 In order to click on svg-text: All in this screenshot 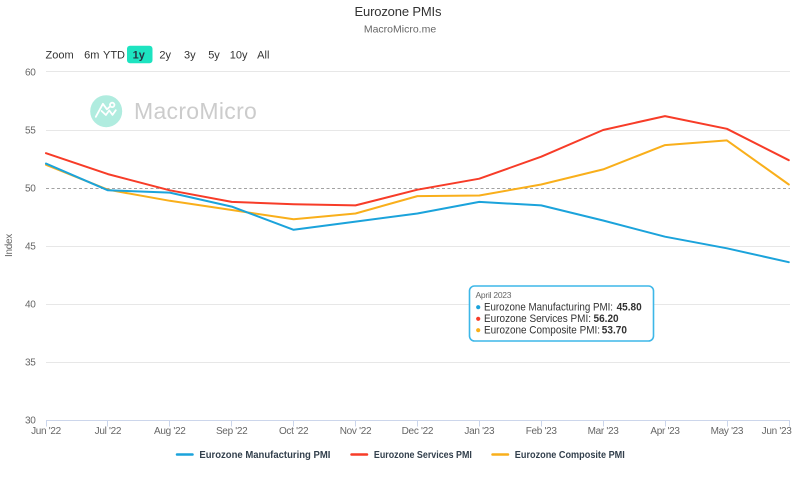, I will do `click(263, 56)`.